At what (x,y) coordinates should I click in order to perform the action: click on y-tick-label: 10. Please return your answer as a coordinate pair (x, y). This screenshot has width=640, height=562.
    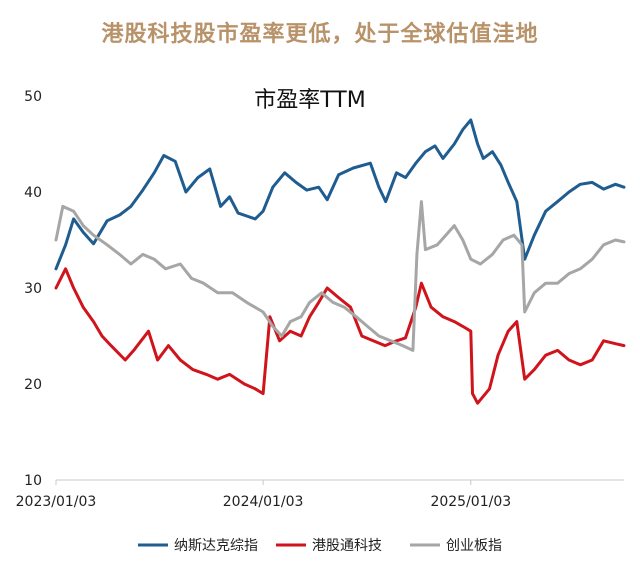
    Looking at the image, I should click on (33, 481).